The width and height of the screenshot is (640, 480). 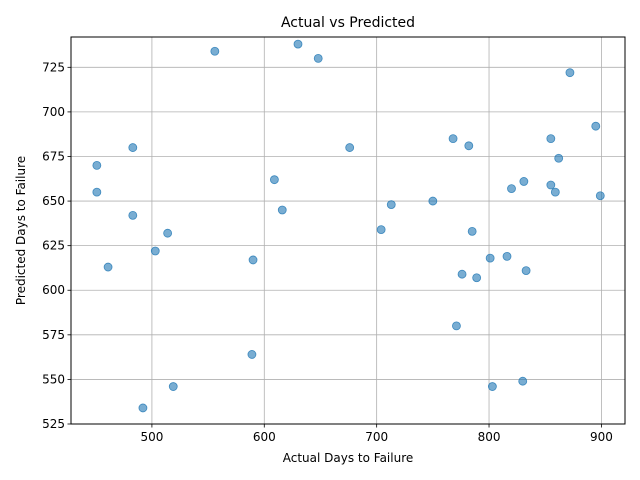 I want to click on y-tick-label: 625, so click(x=53, y=246).